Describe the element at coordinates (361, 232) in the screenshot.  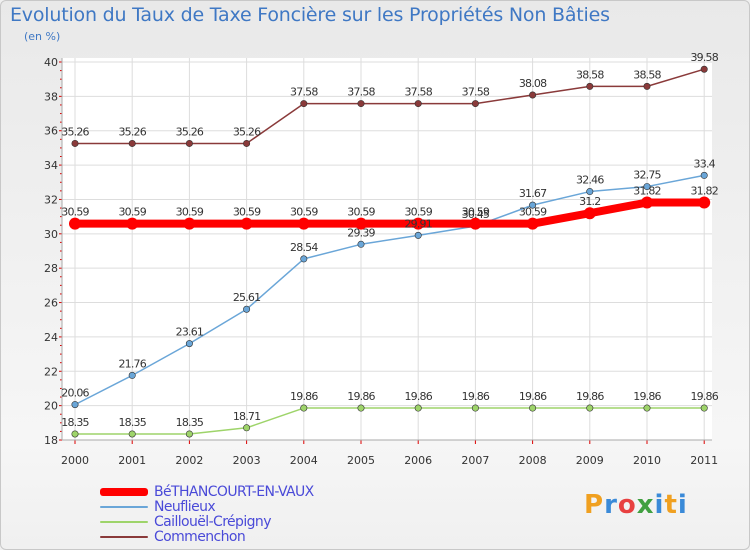
I see `data-label: 29.39` at that location.